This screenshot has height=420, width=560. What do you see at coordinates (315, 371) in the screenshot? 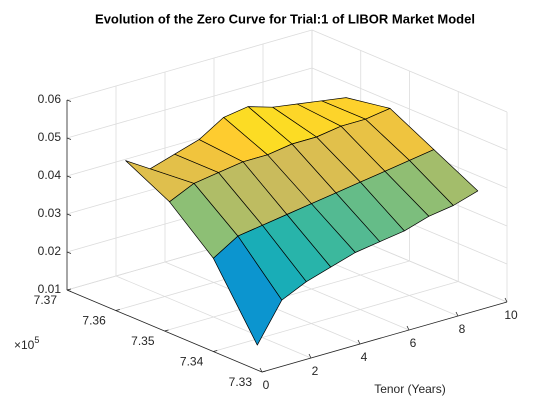
I see `x-tick-label: 2` at bounding box center [315, 371].